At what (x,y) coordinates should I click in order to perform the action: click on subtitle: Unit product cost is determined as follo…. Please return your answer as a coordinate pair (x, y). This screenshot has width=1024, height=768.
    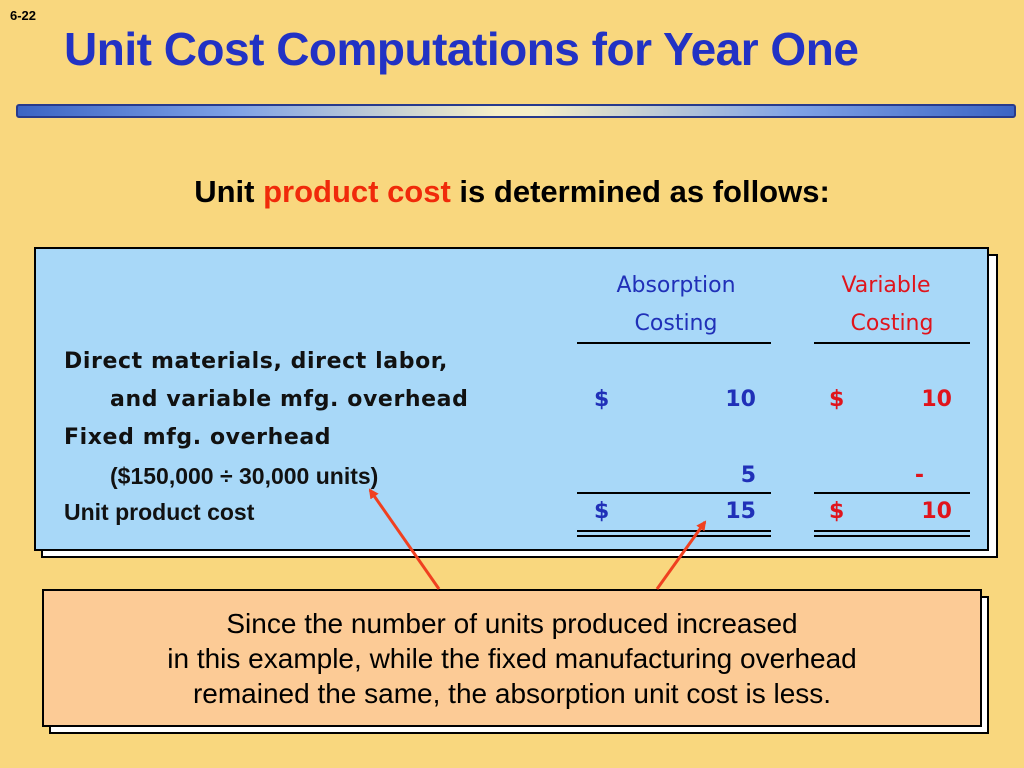
    Looking at the image, I should click on (512, 192).